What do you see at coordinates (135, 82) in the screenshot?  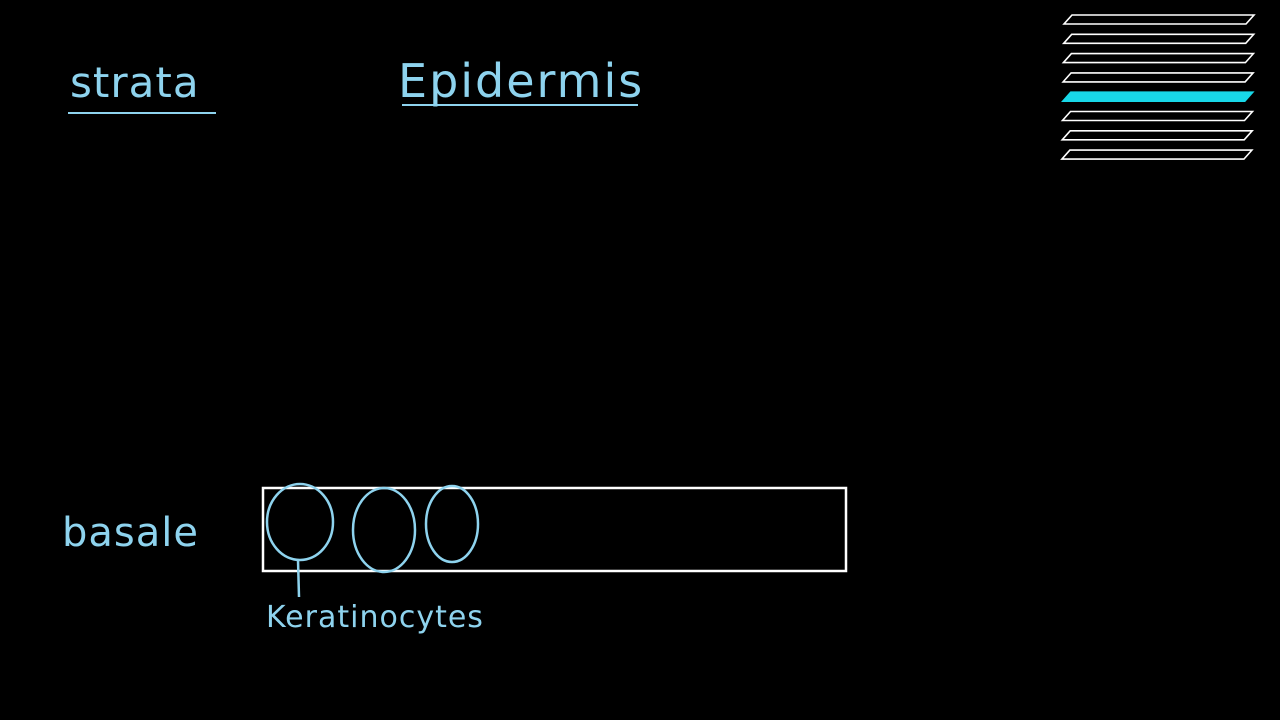 I see `strata-heading: strata` at bounding box center [135, 82].